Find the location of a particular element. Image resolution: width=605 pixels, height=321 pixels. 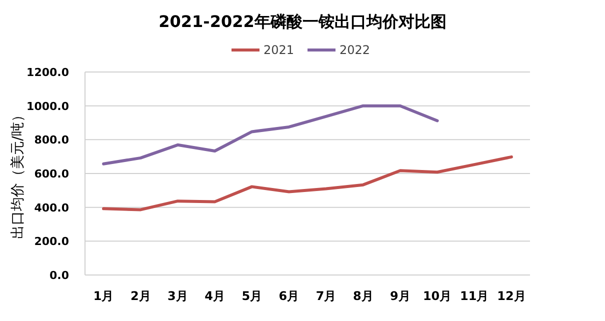

y-tick-label: 0.0 is located at coordinates (60, 275).